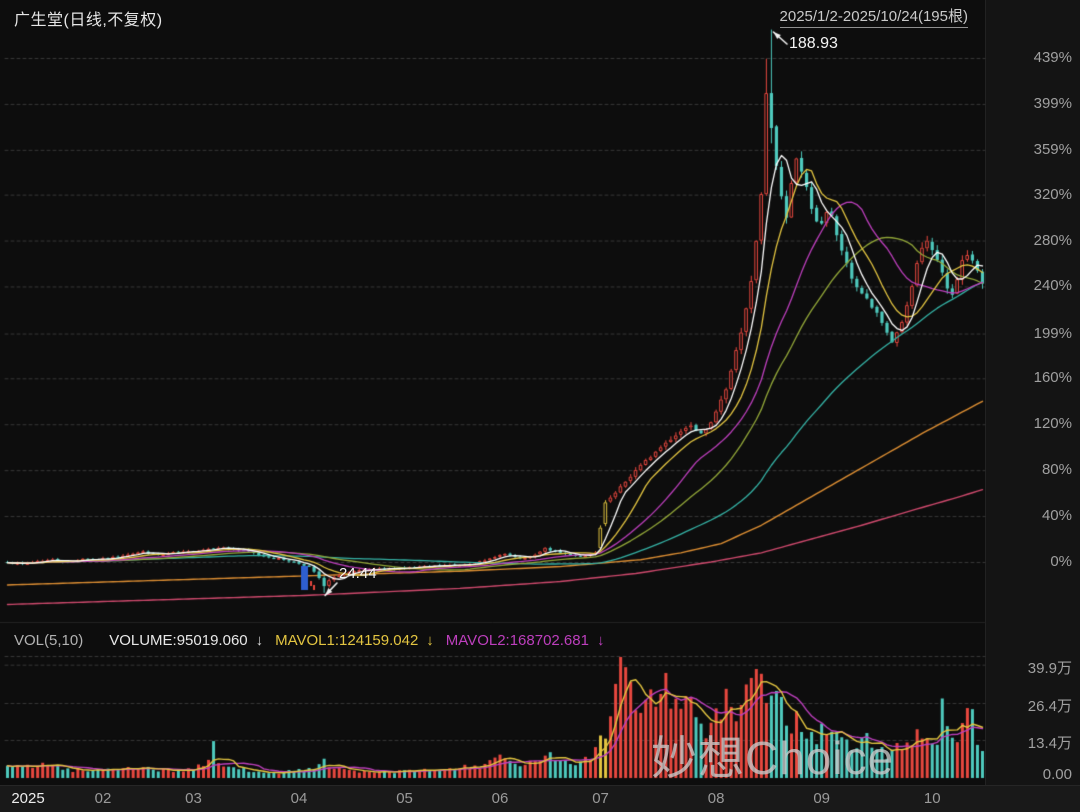 The height and width of the screenshot is (812, 1080). I want to click on time-axis-label: 10, so click(932, 798).